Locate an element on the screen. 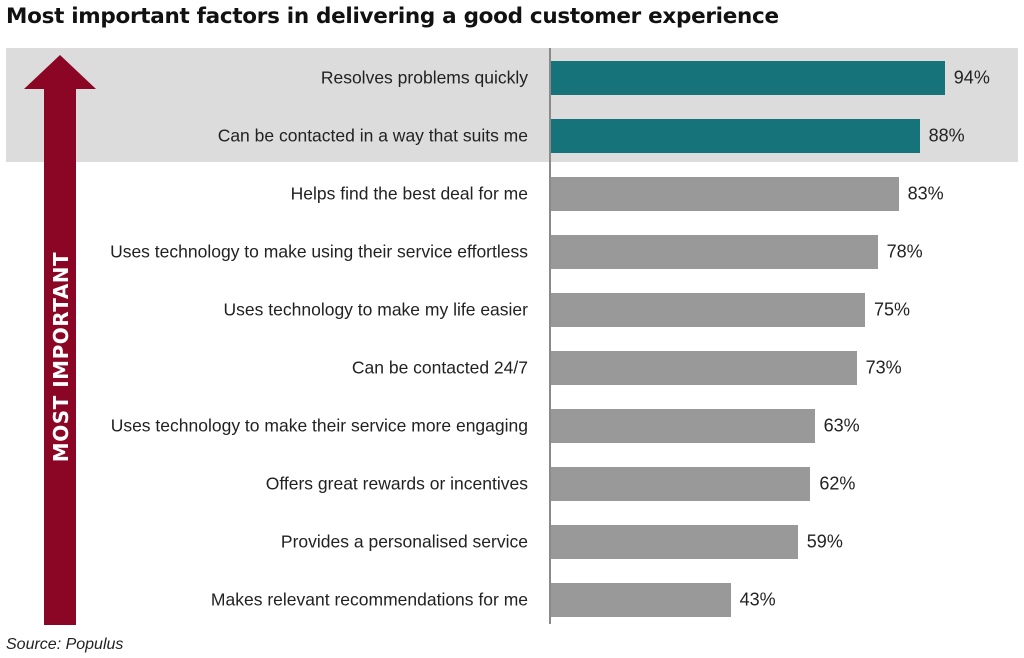  data-label: 78% is located at coordinates (904, 251).